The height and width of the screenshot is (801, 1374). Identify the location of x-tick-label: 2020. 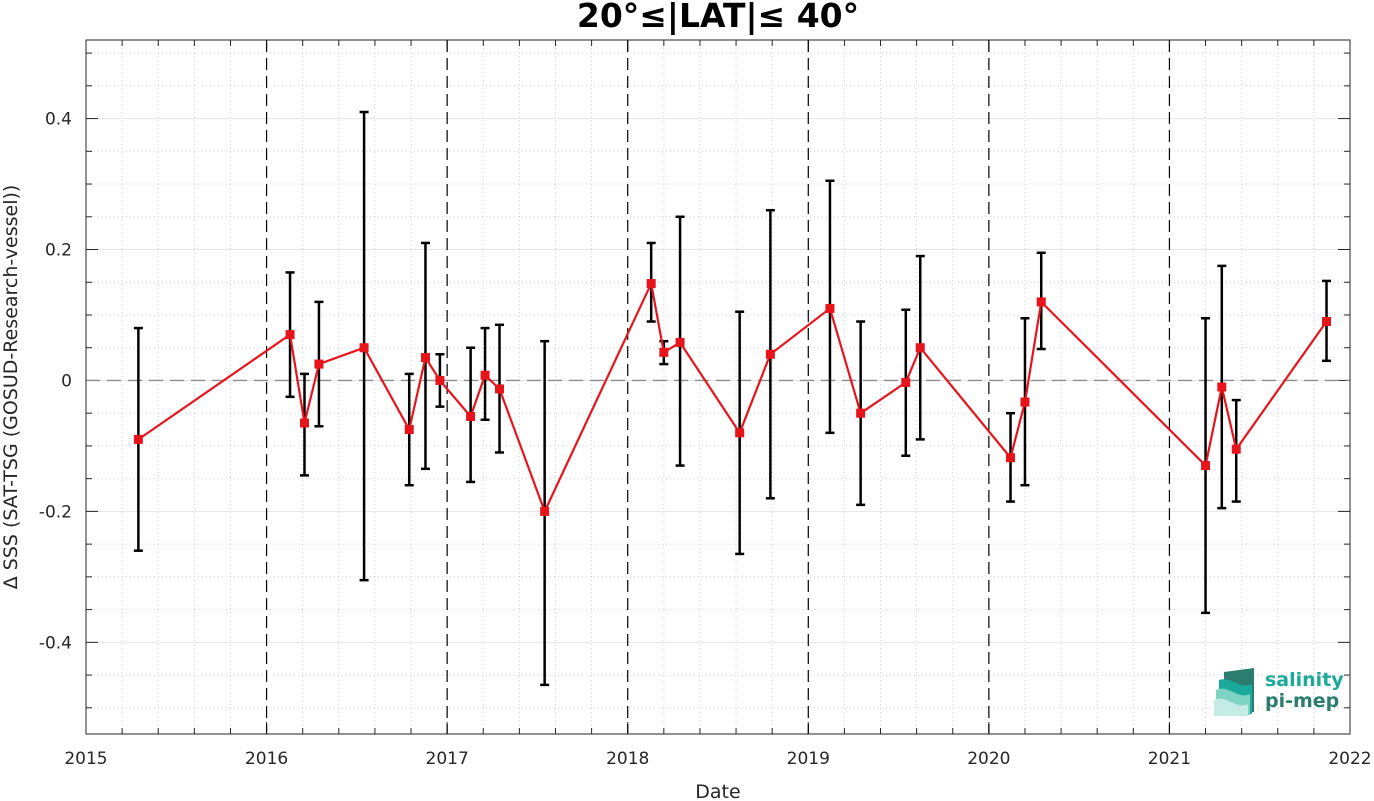
(988, 759).